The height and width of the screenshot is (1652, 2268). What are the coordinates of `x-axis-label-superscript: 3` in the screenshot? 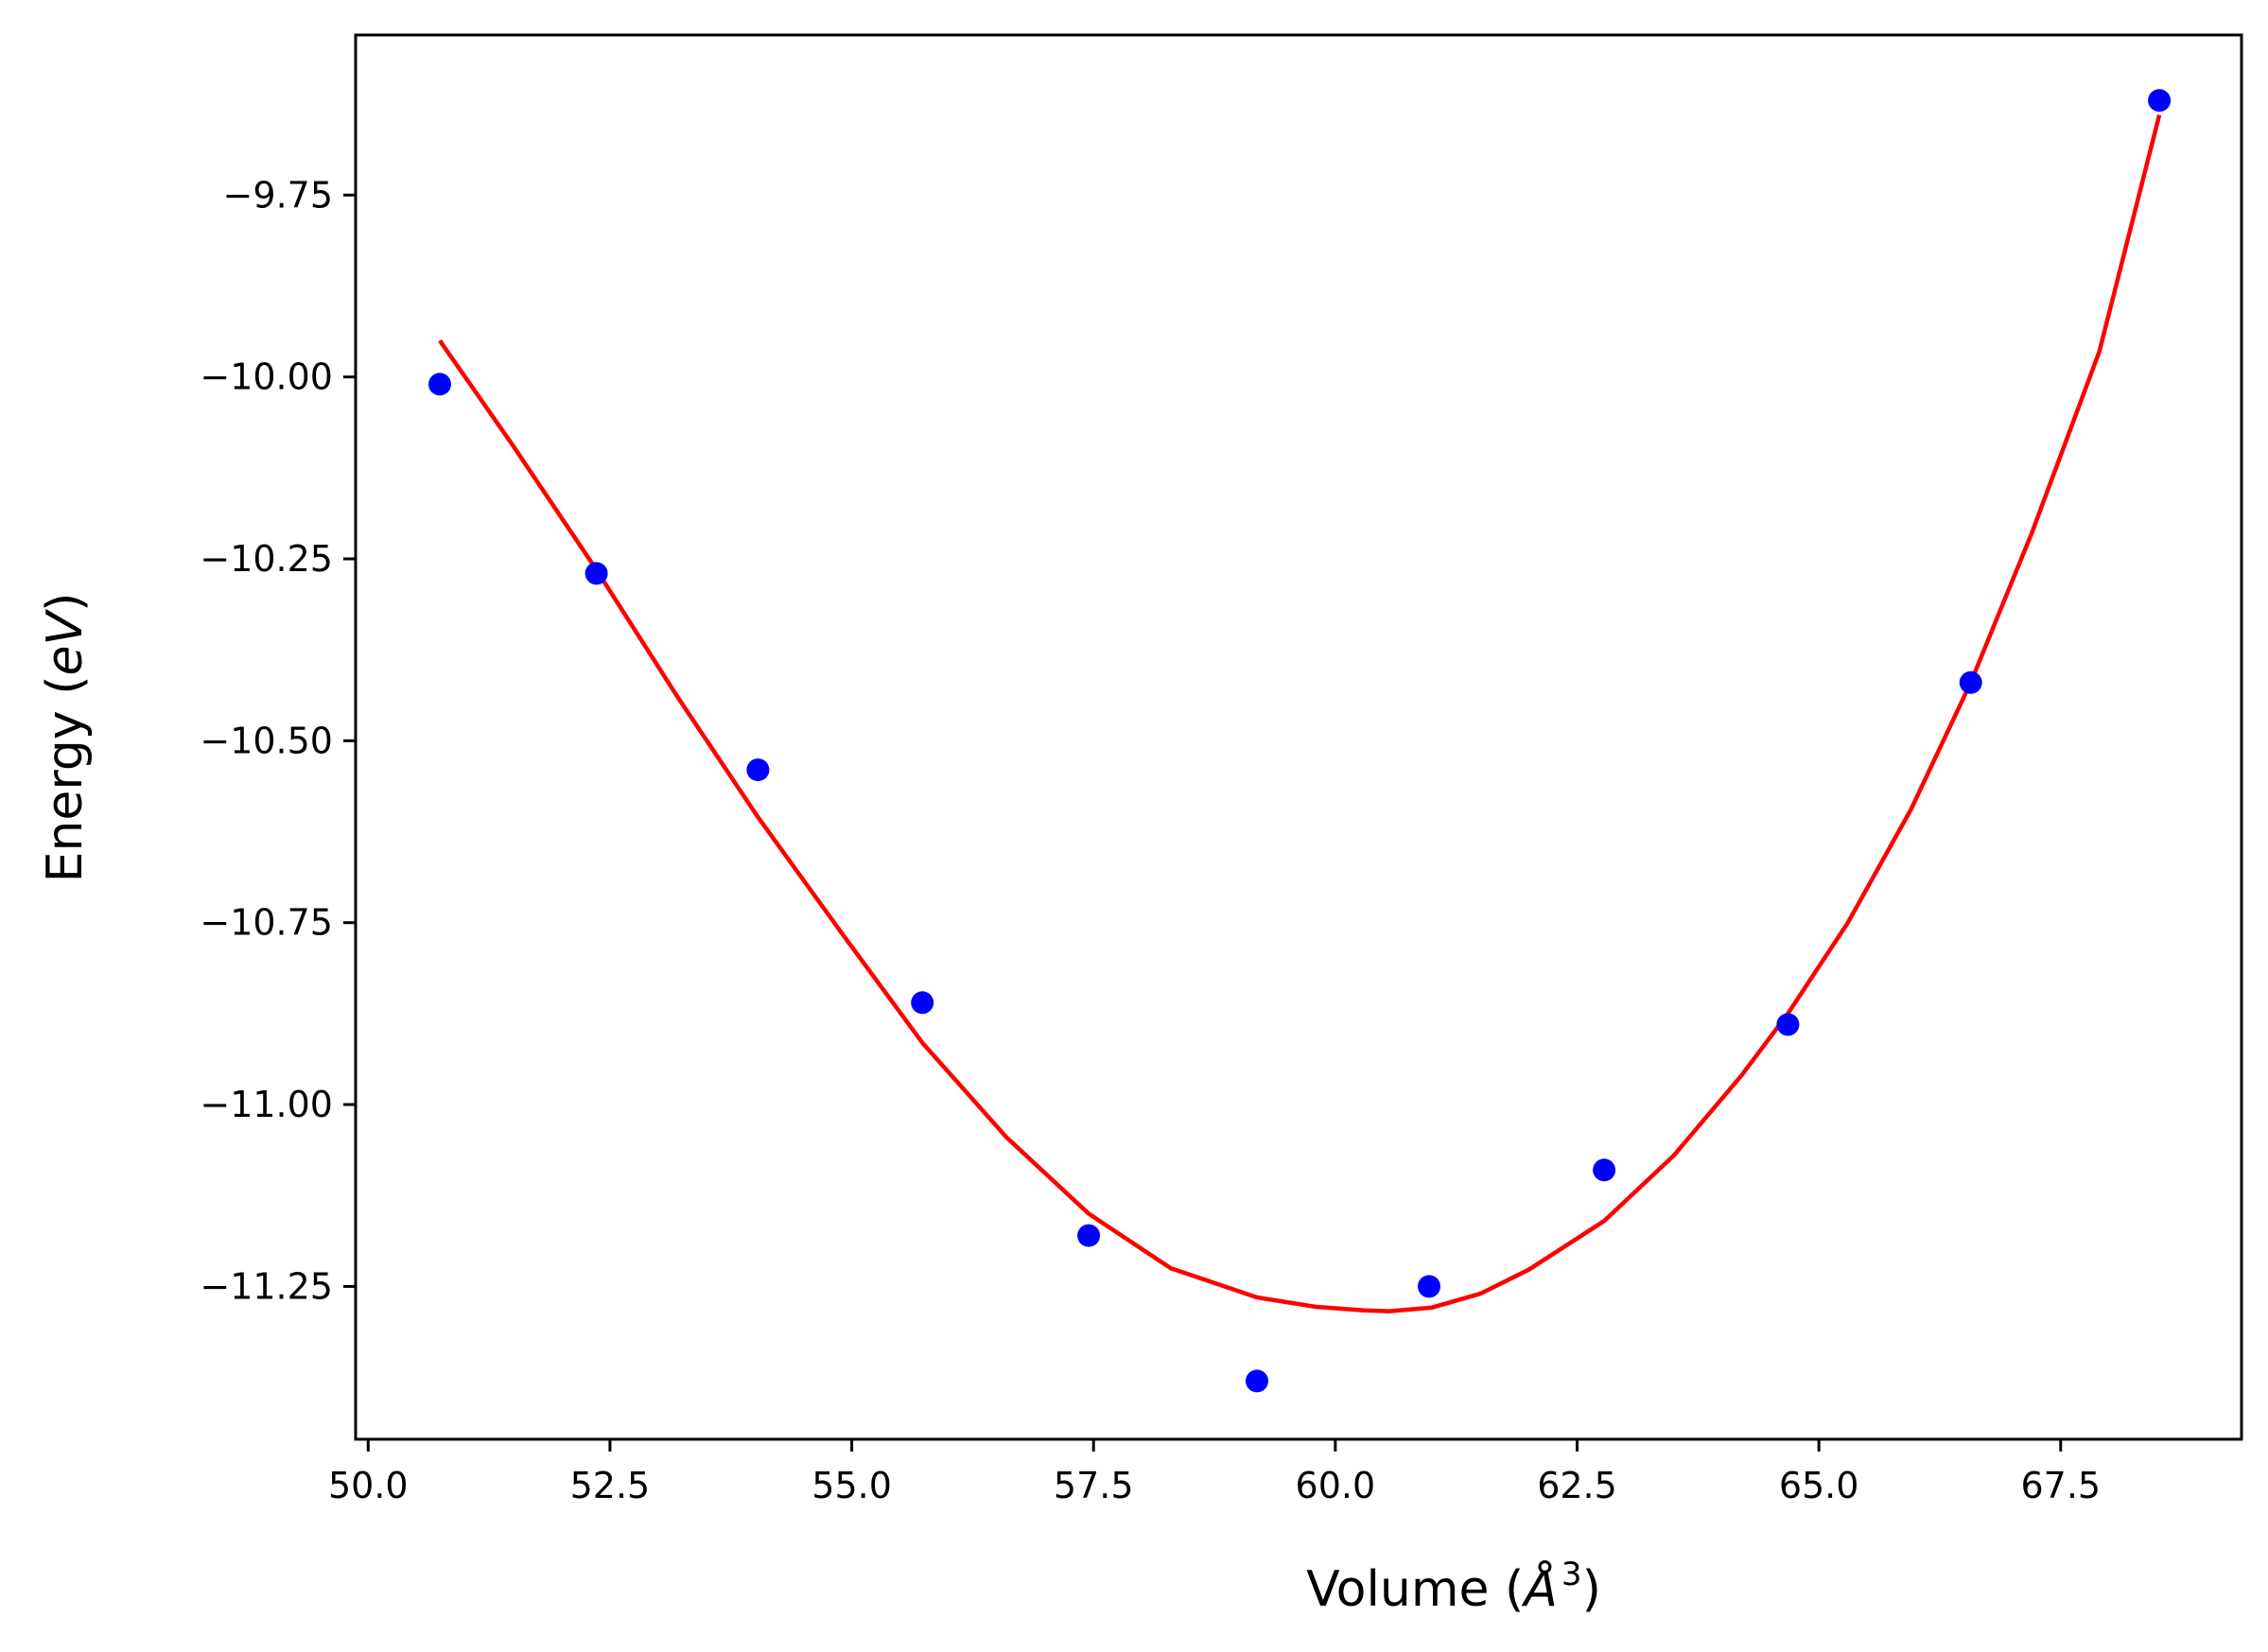 It's located at (1571, 1575).